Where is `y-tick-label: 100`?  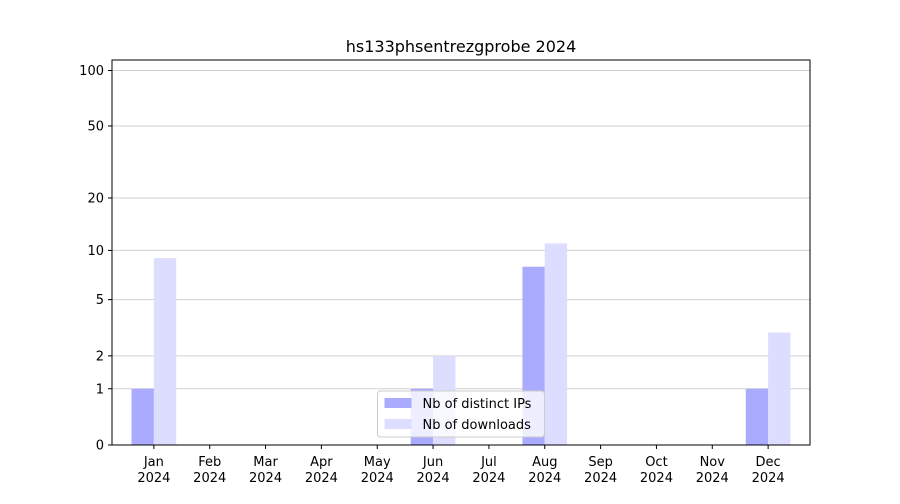
y-tick-label: 100 is located at coordinates (91, 71).